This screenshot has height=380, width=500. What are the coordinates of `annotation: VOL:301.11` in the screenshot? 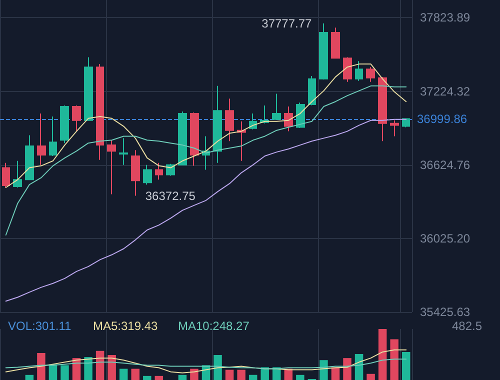 It's located at (40, 326).